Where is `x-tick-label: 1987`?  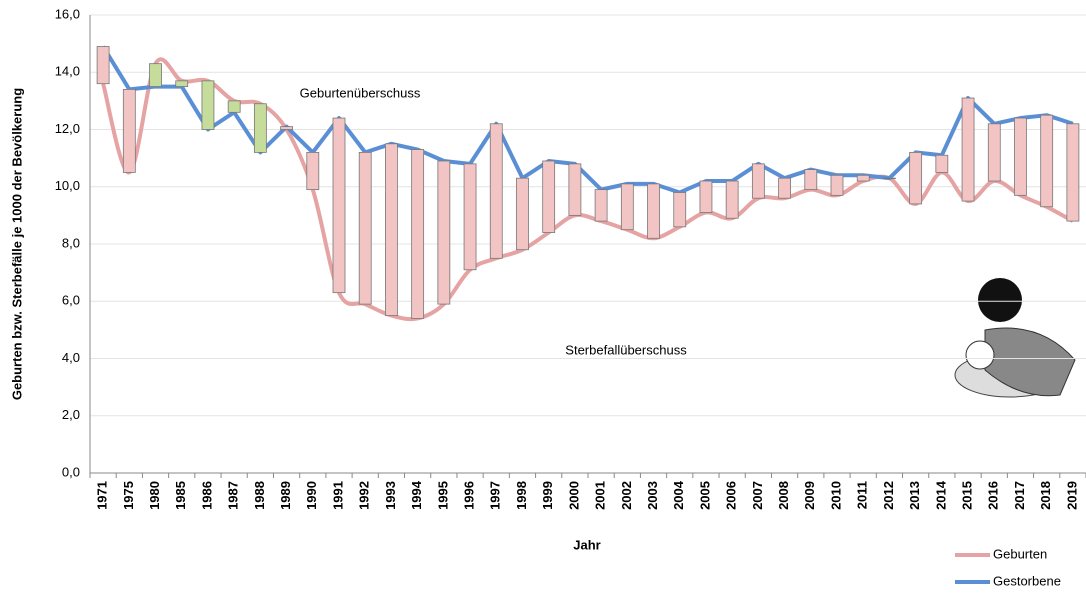 x-tick-label: 1987 is located at coordinates (233, 495).